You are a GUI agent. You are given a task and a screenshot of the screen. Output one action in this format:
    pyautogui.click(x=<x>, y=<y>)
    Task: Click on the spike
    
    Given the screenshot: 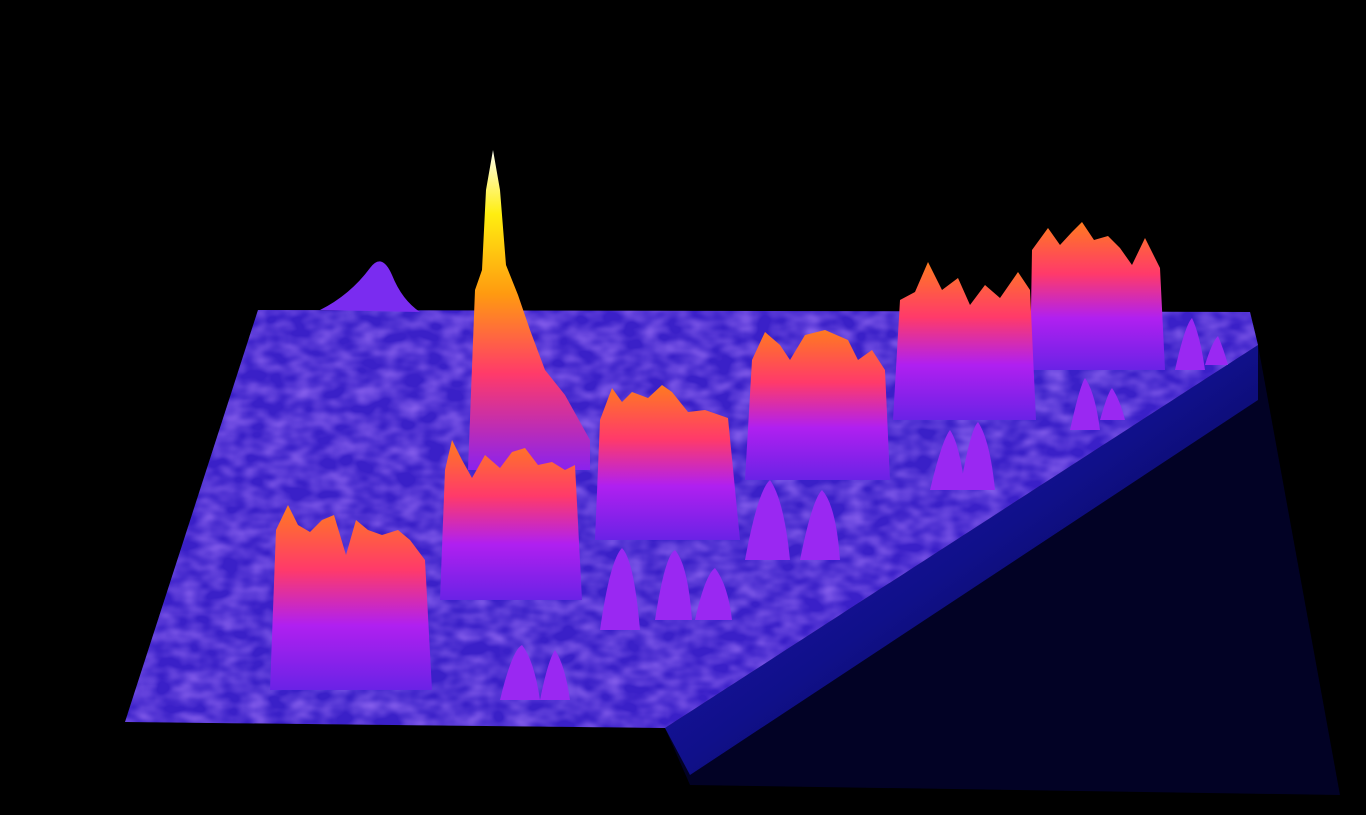 What is the action you would take?
    pyautogui.click(x=529, y=310)
    